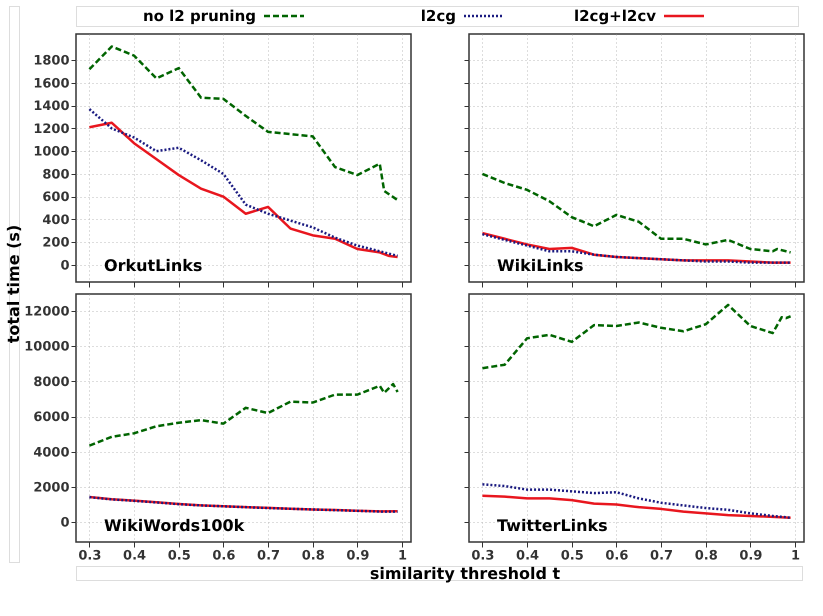  Describe the element at coordinates (56, 220) in the screenshot. I see `y-tick-label: 400` at that location.